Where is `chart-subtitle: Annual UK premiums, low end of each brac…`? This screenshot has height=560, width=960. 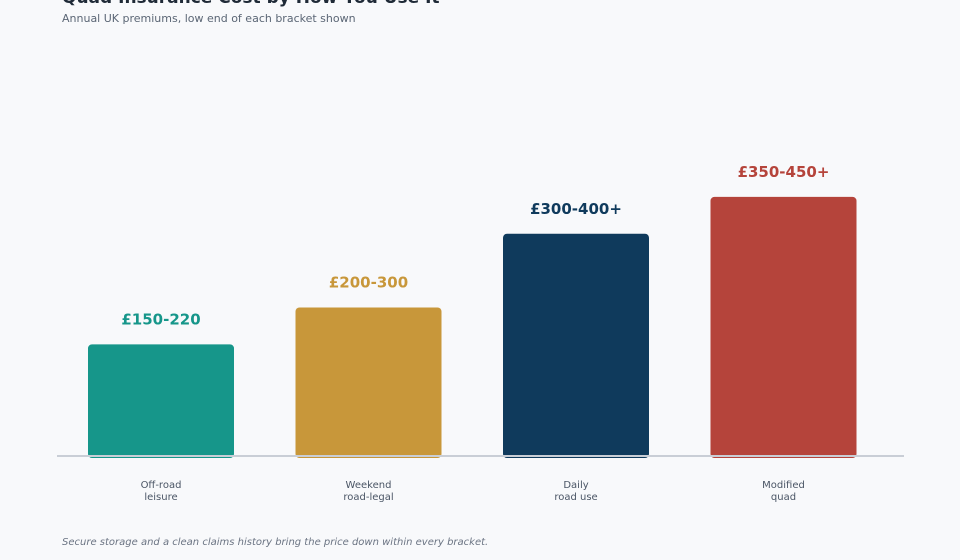 chart-subtitle: Annual UK premiums, low end of each brac… is located at coordinates (209, 18).